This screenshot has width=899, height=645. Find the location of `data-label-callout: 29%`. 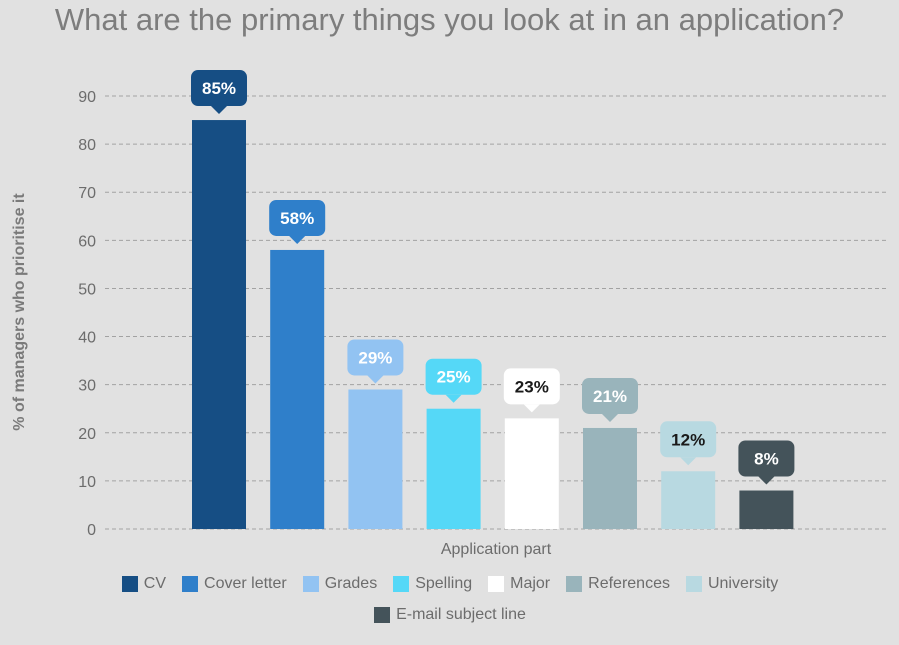

data-label-callout: 29% is located at coordinates (375, 361).